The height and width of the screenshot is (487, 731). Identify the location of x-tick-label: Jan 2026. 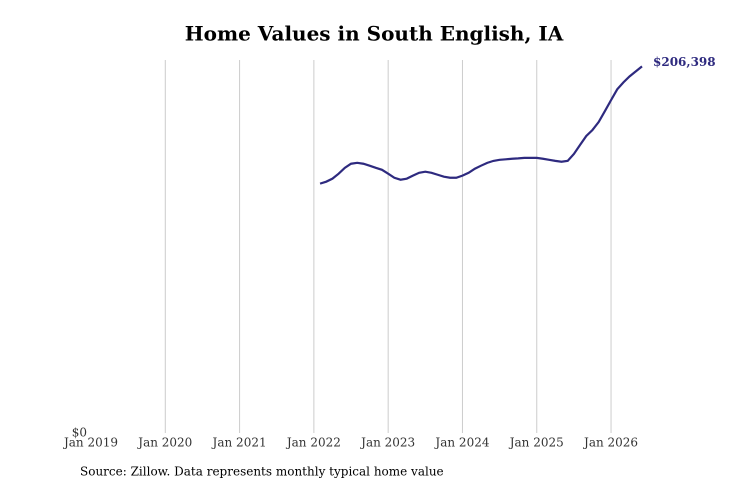
(610, 443).